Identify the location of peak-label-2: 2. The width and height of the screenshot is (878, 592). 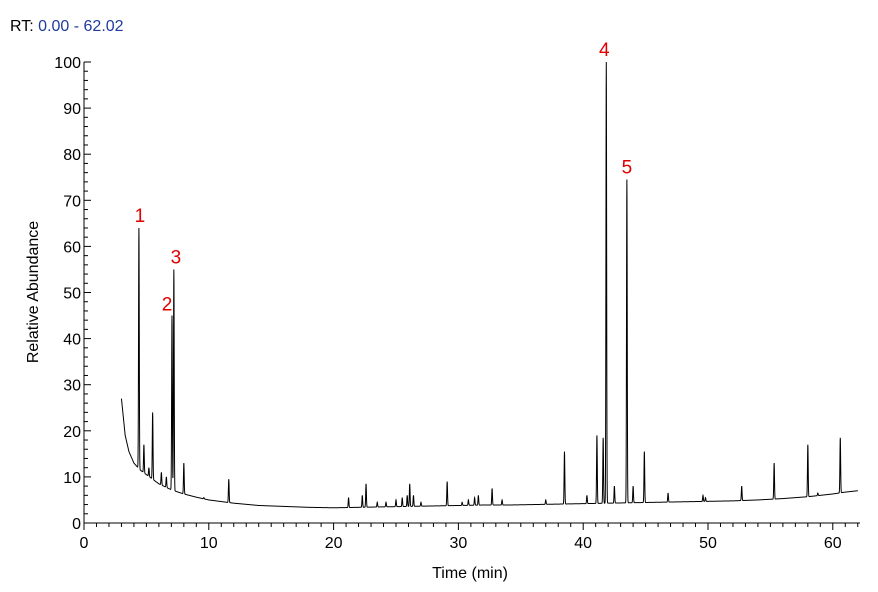
(167, 305).